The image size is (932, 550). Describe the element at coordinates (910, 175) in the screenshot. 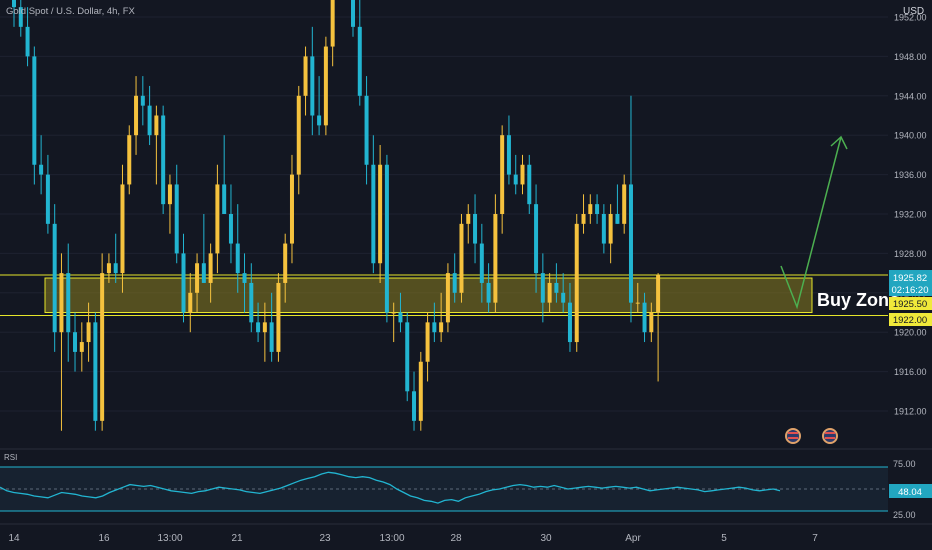

I see `price-tick-label: 1936.00` at that location.